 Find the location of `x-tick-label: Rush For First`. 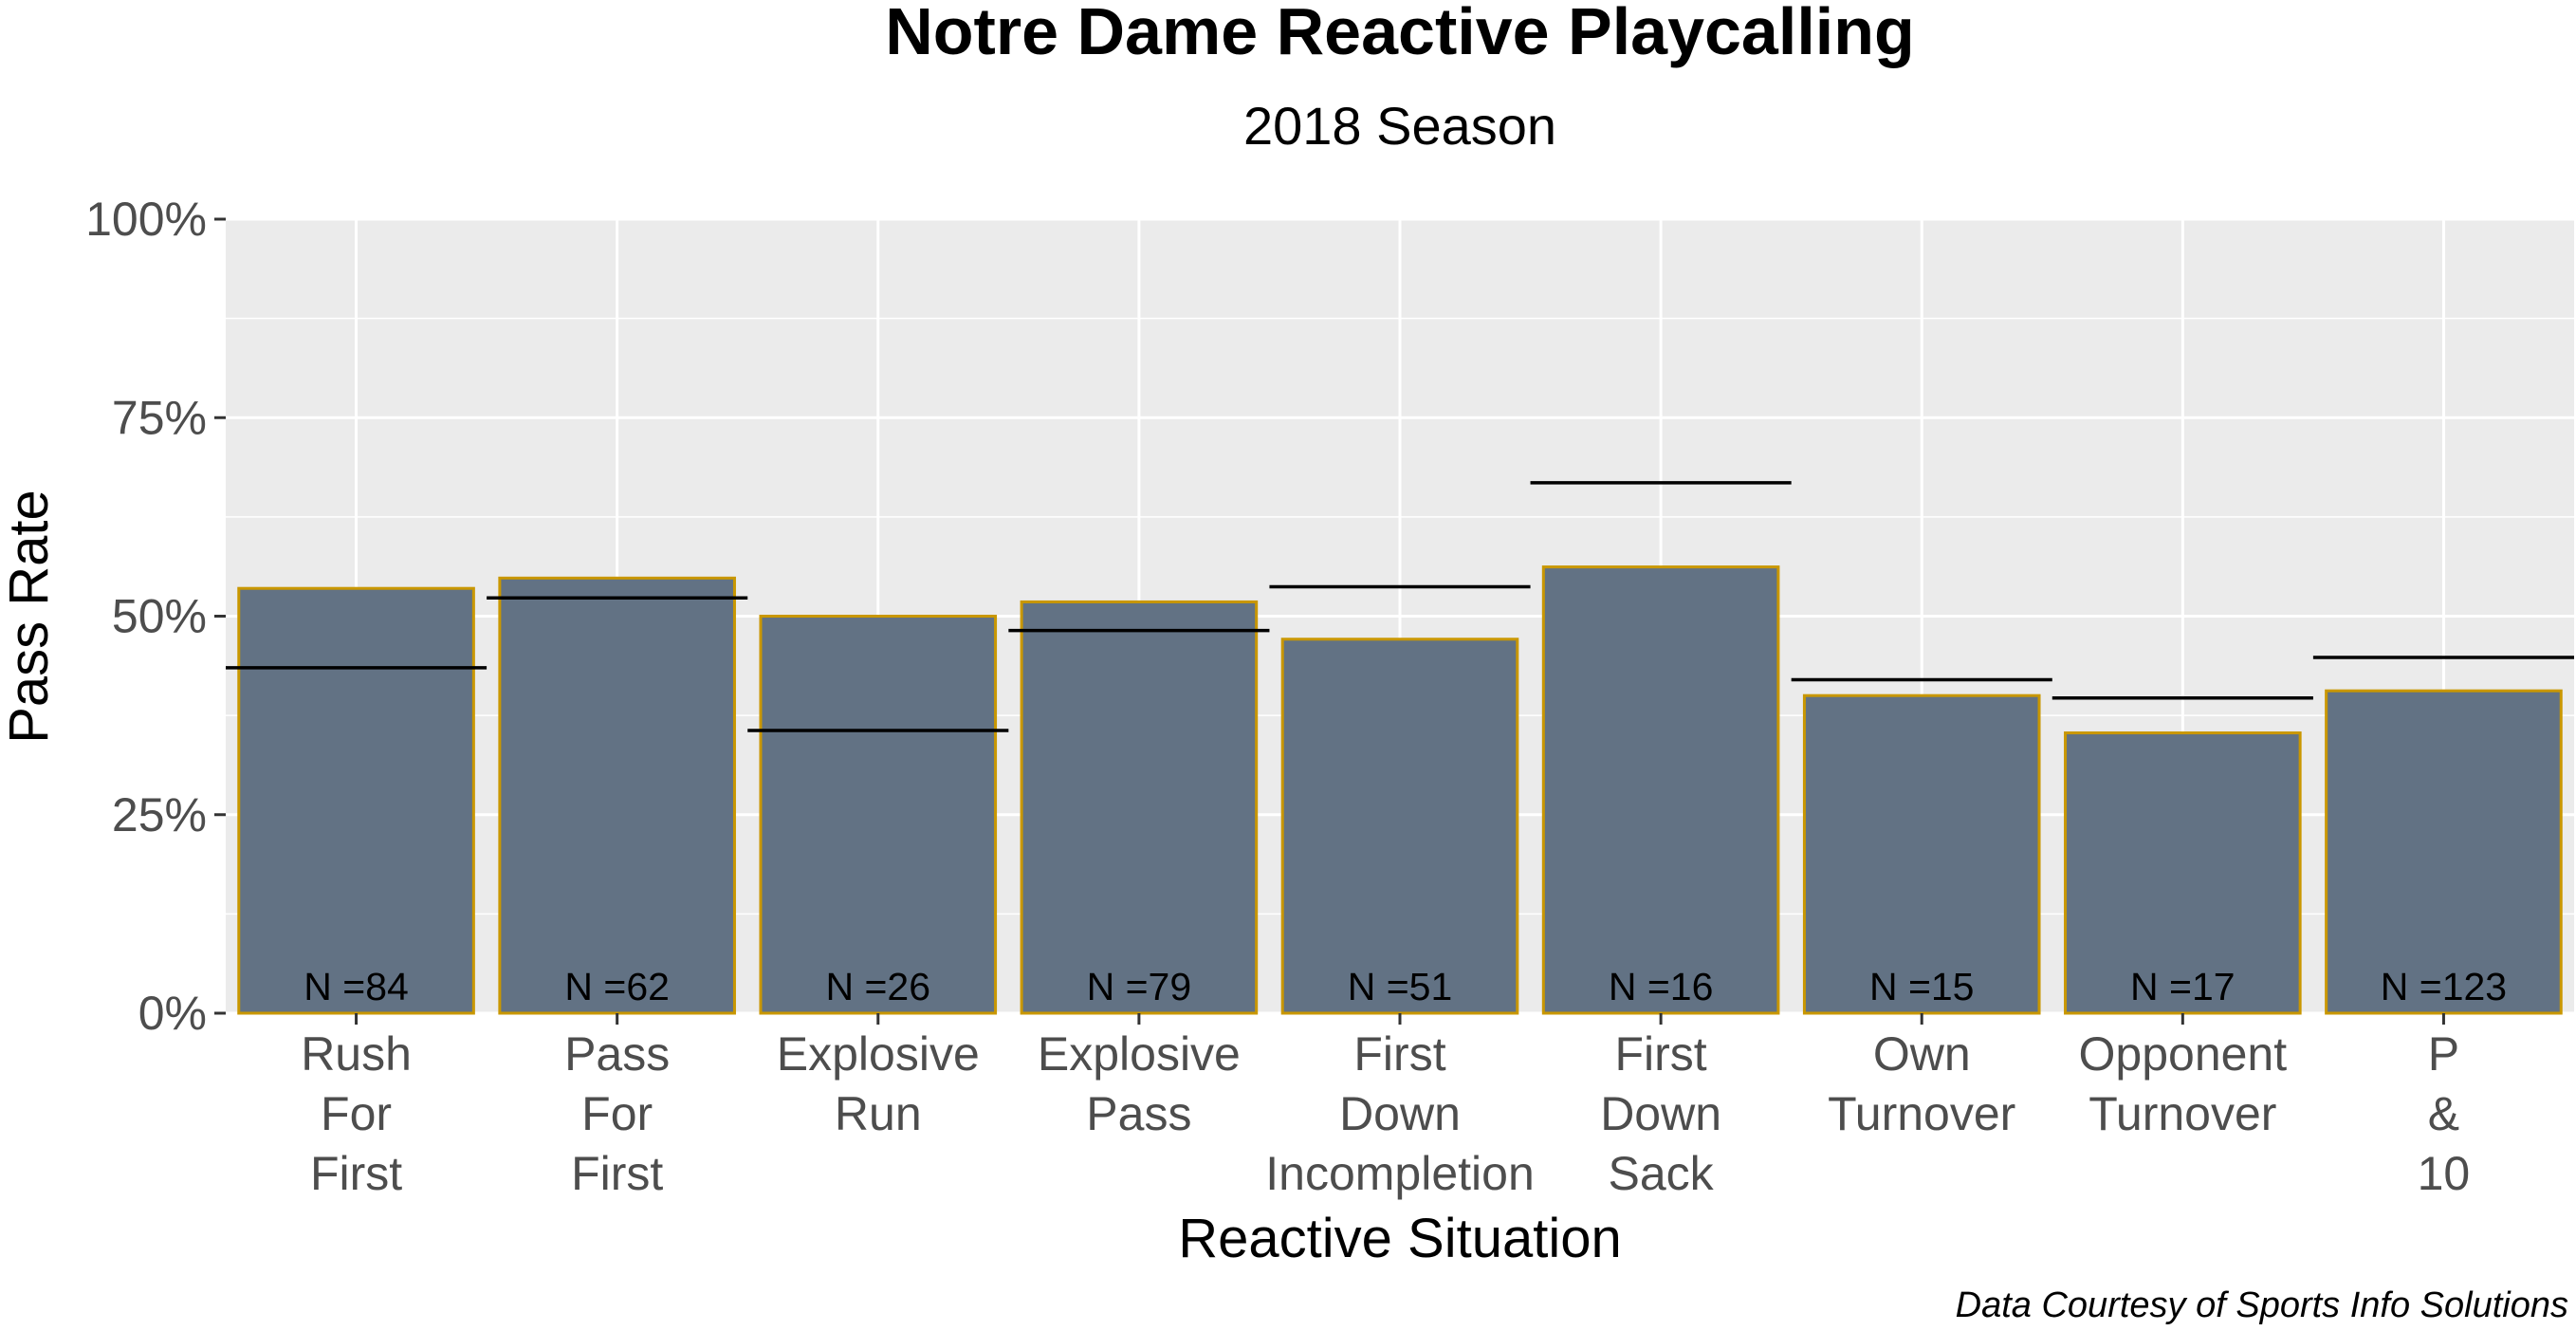

x-tick-label: Rush For First is located at coordinates (356, 1113).